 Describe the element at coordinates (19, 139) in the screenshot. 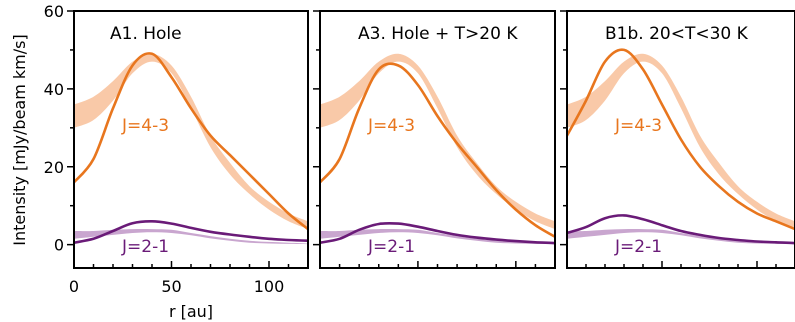

I see `y-axis-title: Intensity [mJy/beam km/s]` at that location.